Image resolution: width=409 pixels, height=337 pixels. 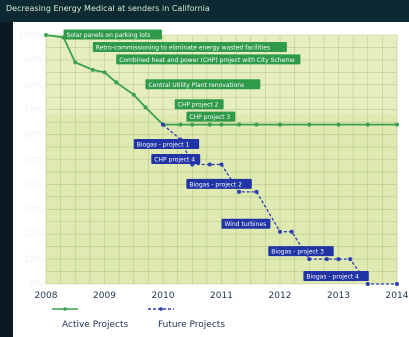 I want to click on annotation-label: Biogas - project 1, so click(x=163, y=145).